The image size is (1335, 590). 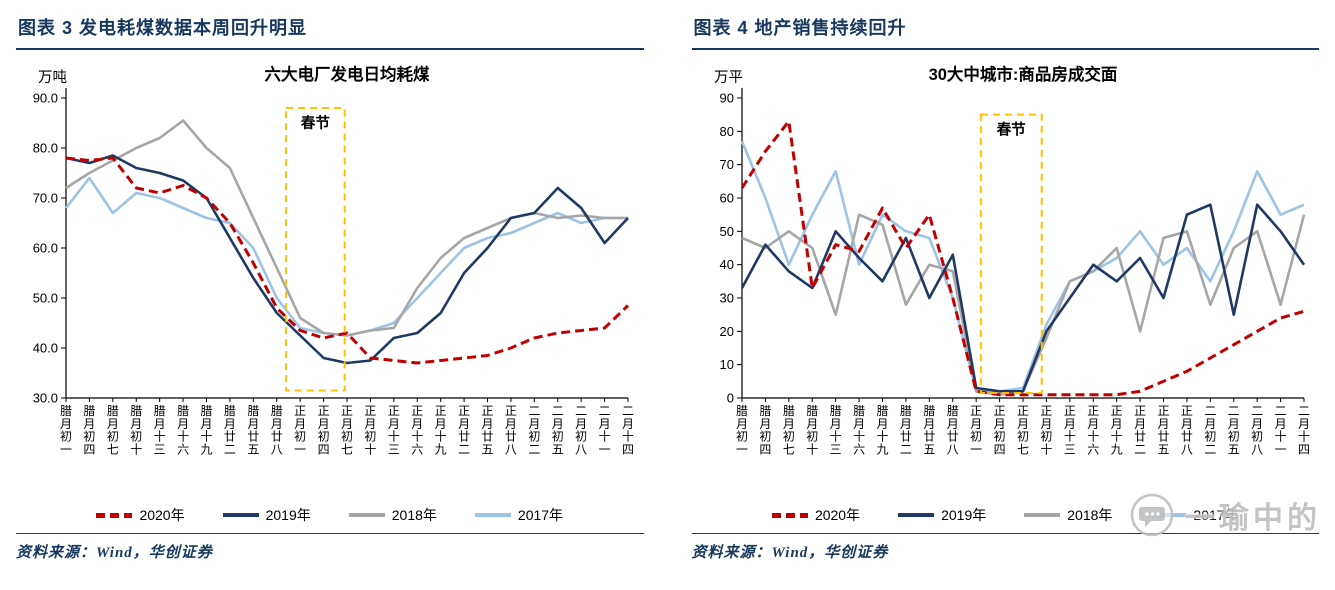 I want to click on y-axis-tick-label: 80.0, so click(x=45, y=148).